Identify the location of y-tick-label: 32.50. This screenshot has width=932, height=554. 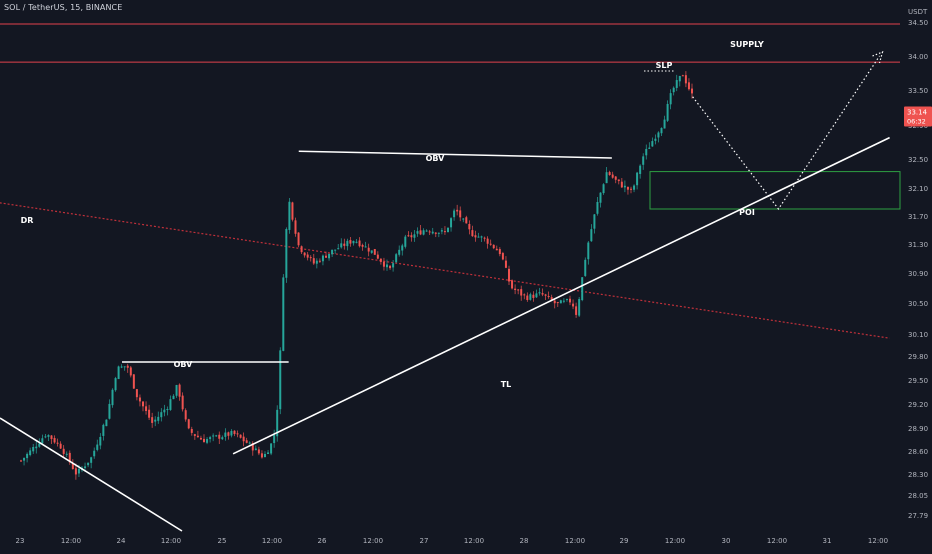
(918, 160).